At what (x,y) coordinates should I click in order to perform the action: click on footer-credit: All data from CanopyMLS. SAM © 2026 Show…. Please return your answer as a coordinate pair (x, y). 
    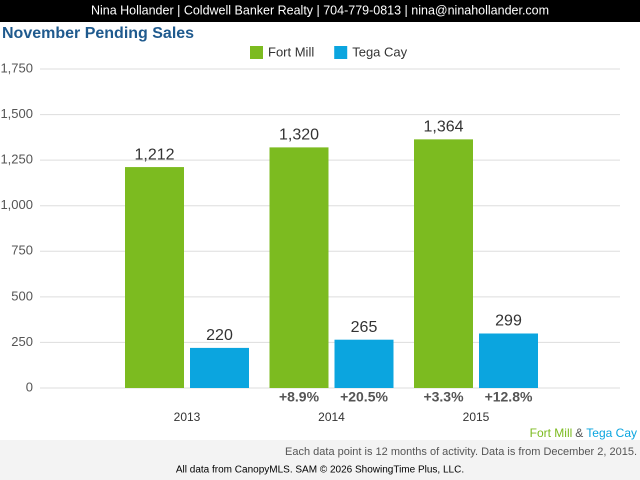
    Looking at the image, I should click on (320, 470).